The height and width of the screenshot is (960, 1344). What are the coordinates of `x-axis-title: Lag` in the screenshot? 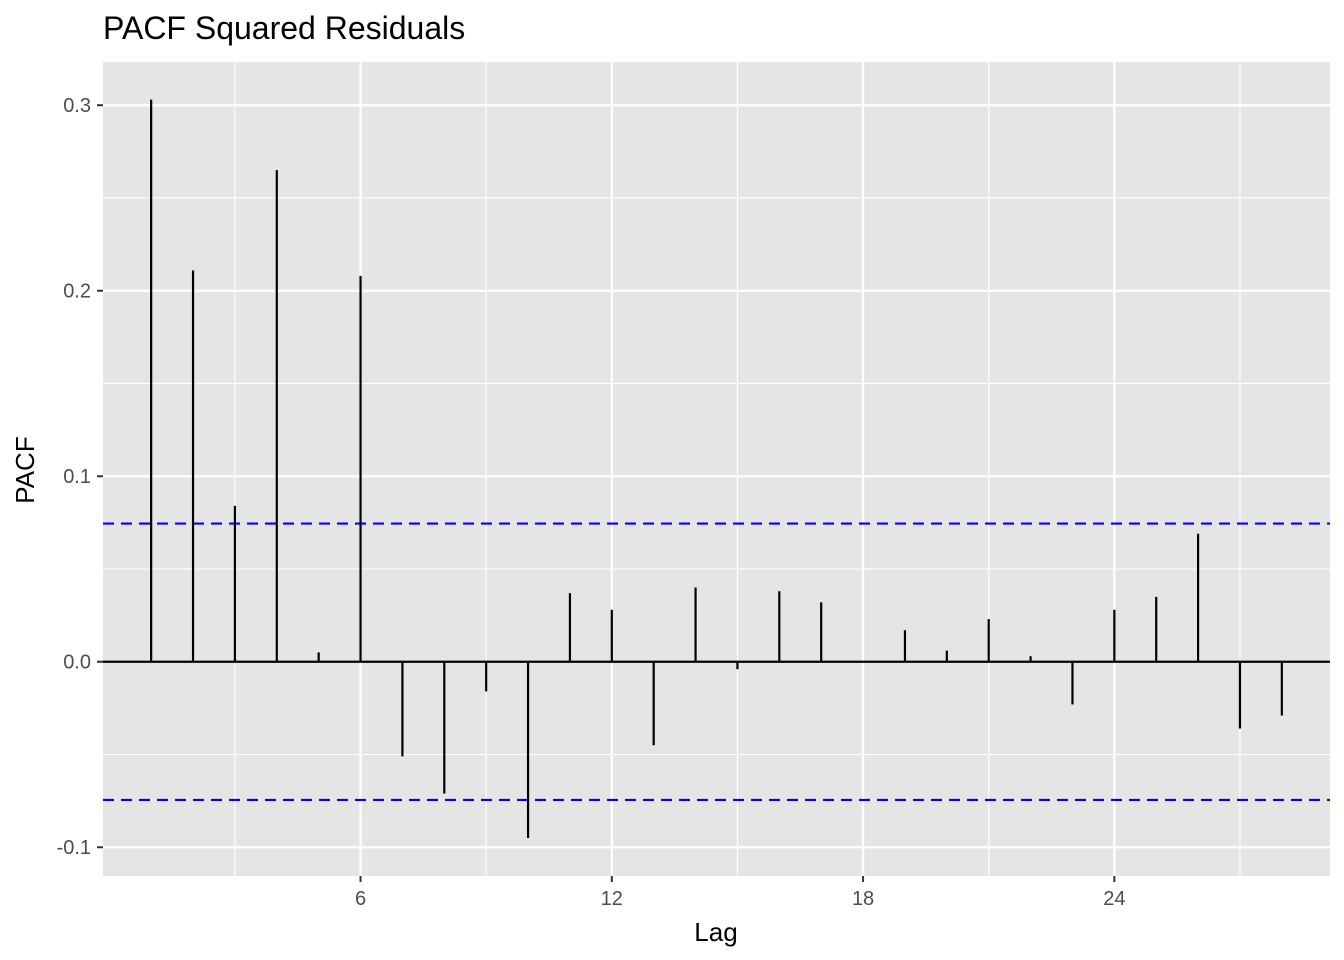 It's located at (715, 932).